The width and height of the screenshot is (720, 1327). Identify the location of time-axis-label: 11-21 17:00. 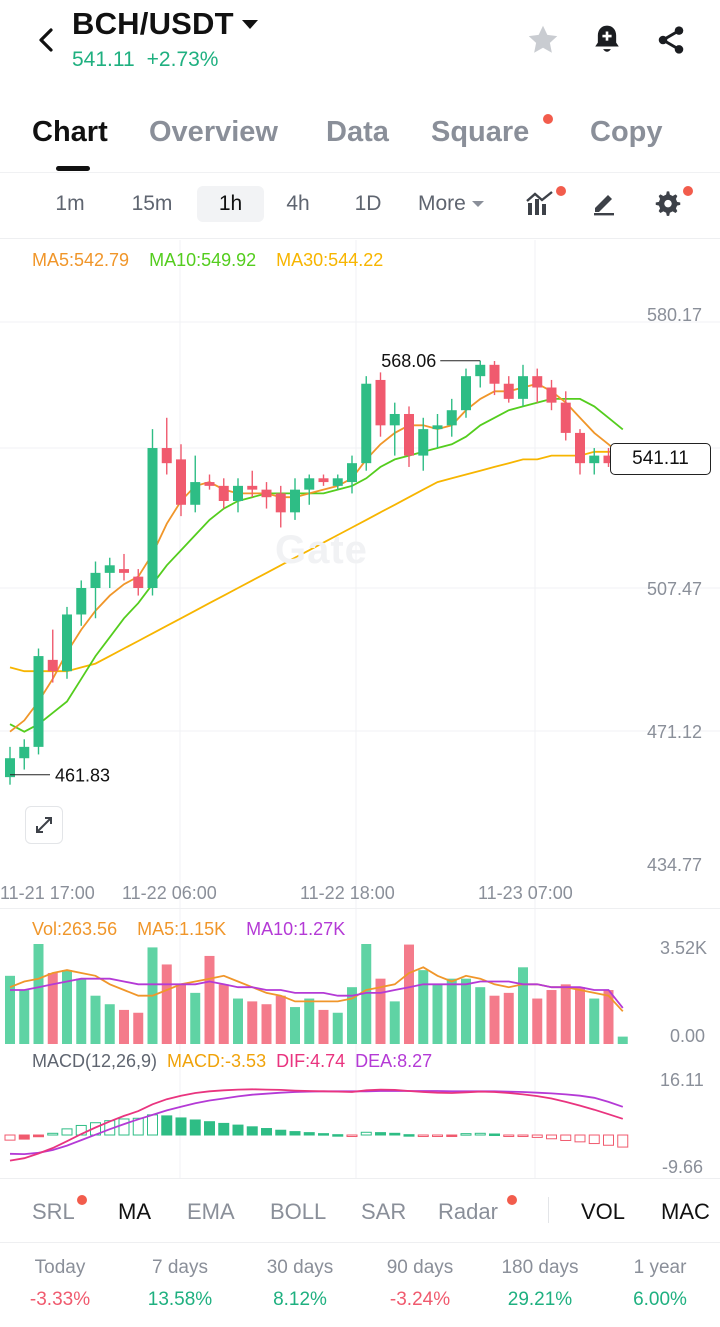
(47, 893).